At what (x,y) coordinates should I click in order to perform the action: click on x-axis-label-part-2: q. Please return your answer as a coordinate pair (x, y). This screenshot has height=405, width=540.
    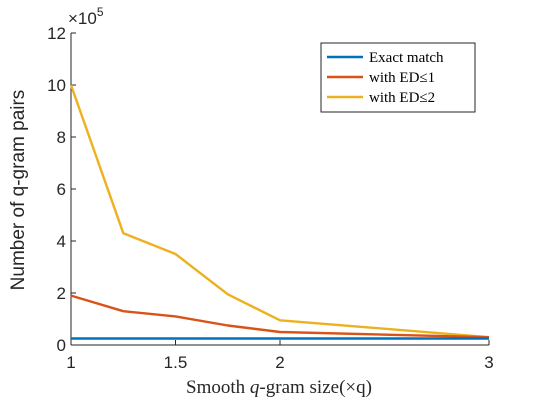
    Looking at the image, I should click on (255, 387).